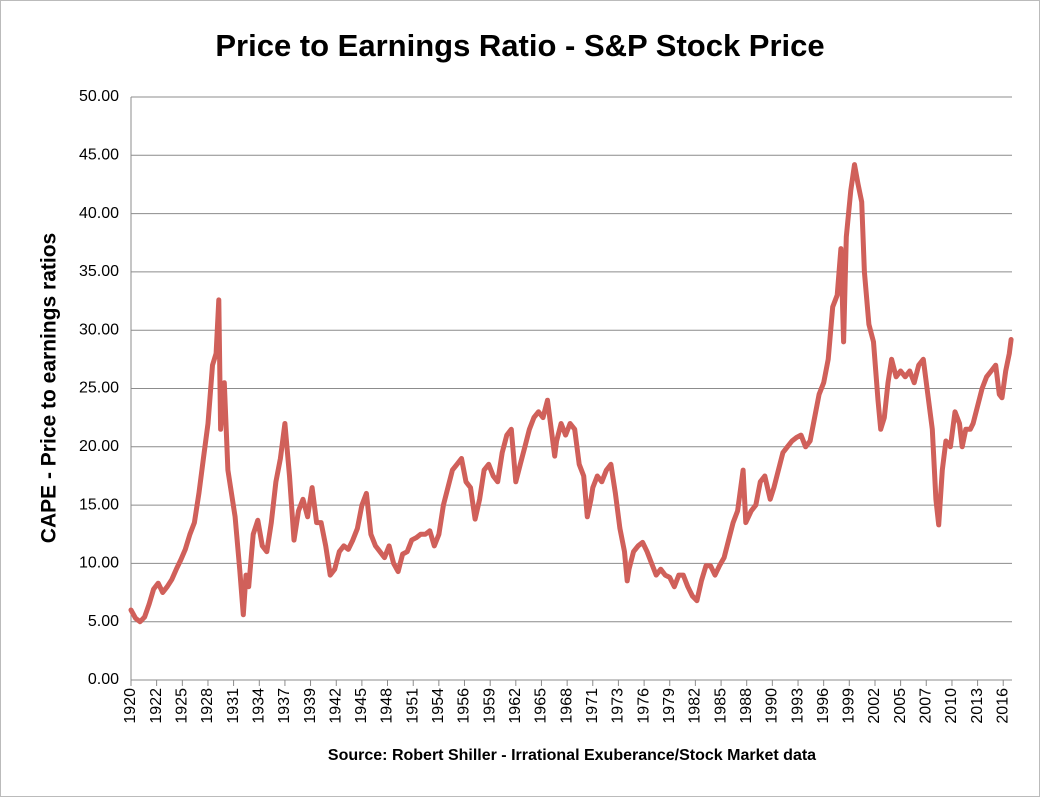  I want to click on y-tick-label: 30.00, so click(99, 329).